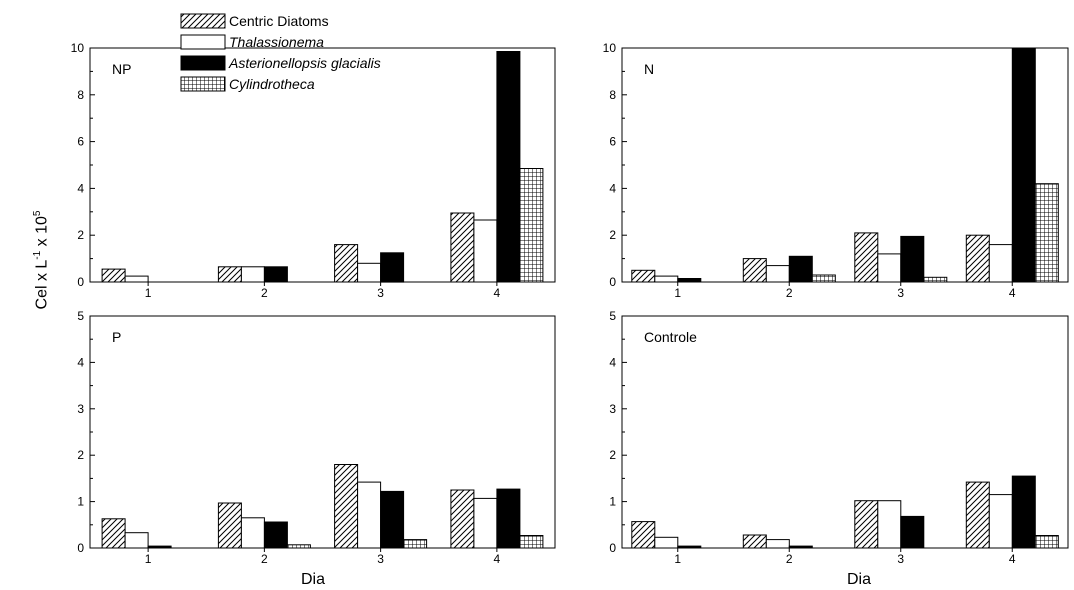  I want to click on bar-p-s3-day2, so click(275, 535).